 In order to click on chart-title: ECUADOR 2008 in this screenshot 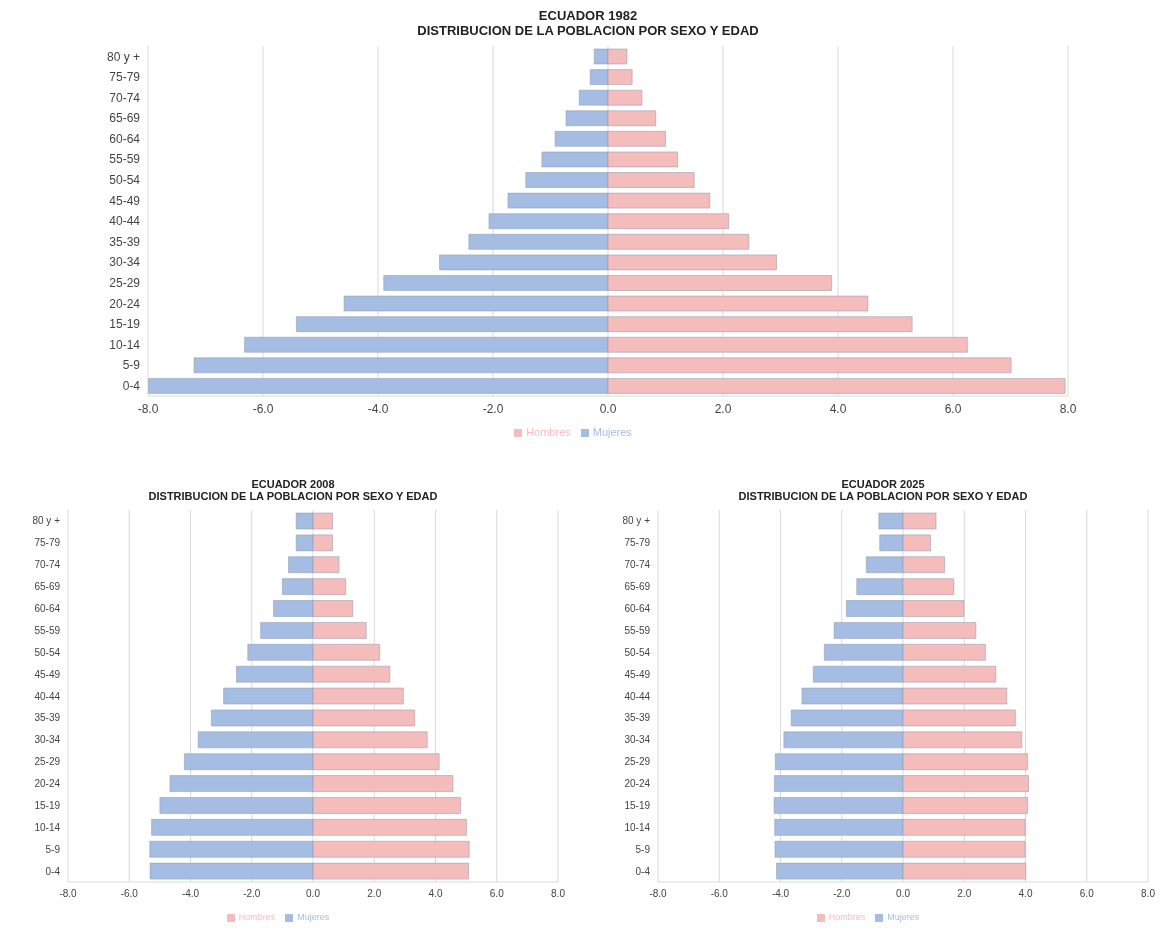, I will do `click(293, 484)`.